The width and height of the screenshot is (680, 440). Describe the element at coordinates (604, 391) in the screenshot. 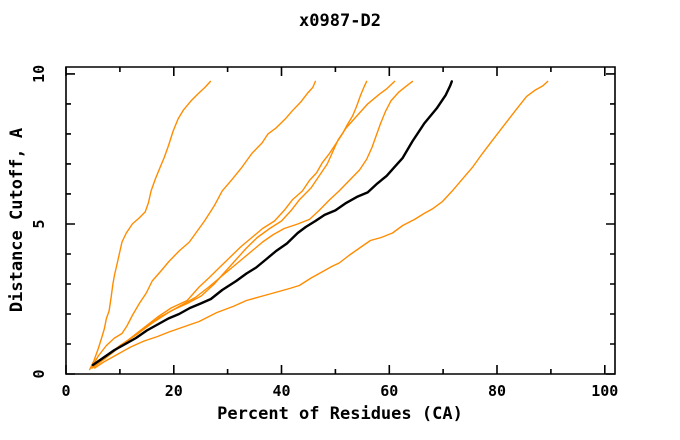

I see `x-tick-label-100: 100` at that location.